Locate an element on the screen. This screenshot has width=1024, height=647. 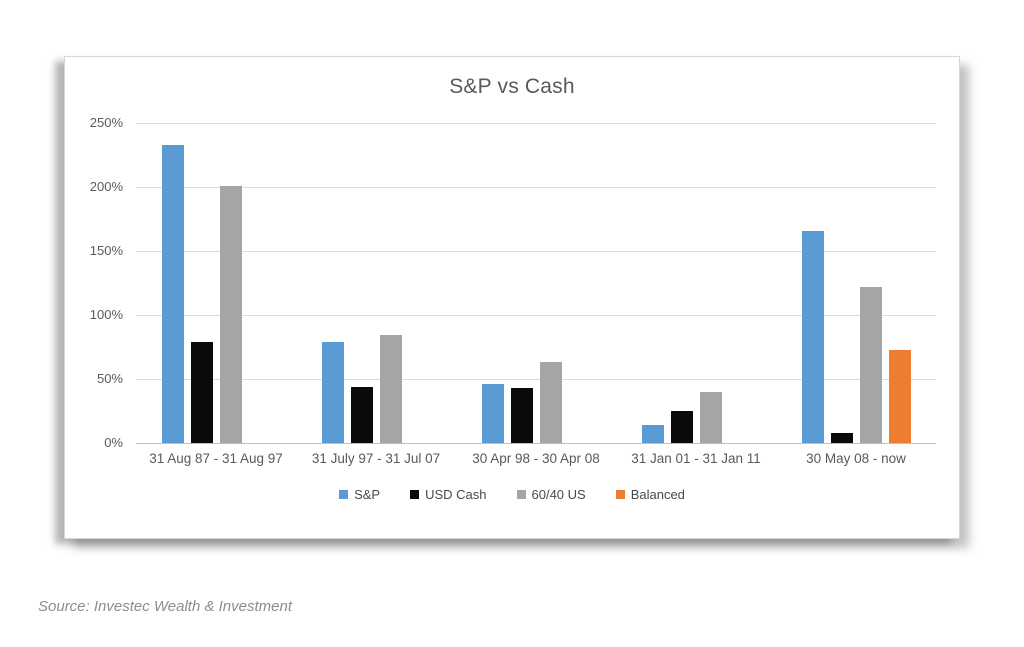
y-tick-label: 0% is located at coordinates (113, 442).